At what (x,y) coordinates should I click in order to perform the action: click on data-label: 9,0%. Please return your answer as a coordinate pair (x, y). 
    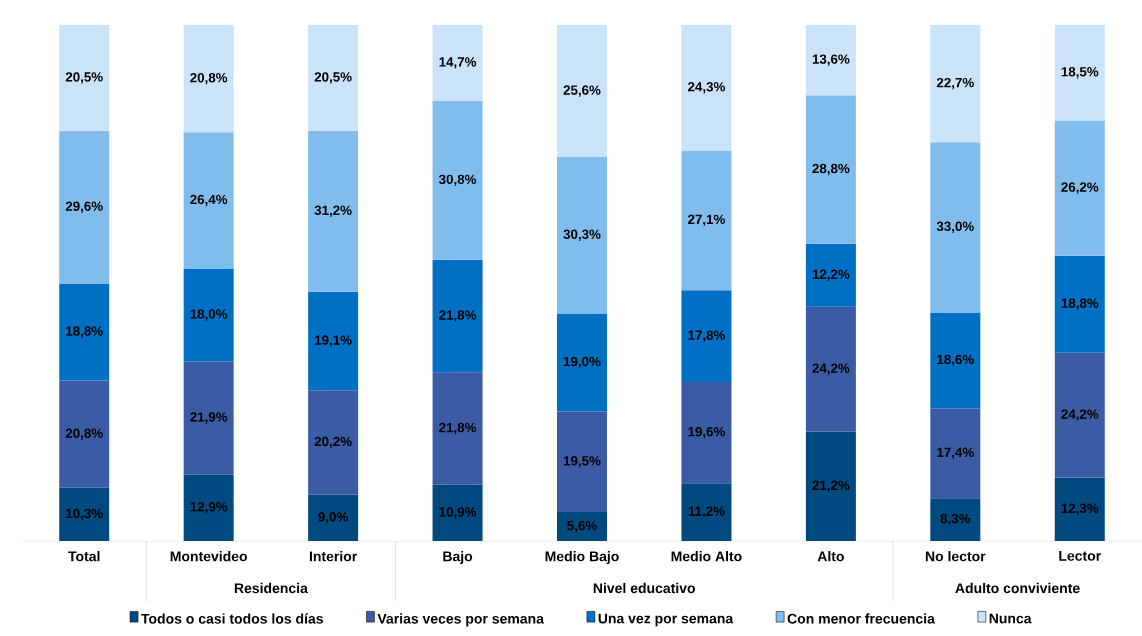
    Looking at the image, I should click on (333, 518).